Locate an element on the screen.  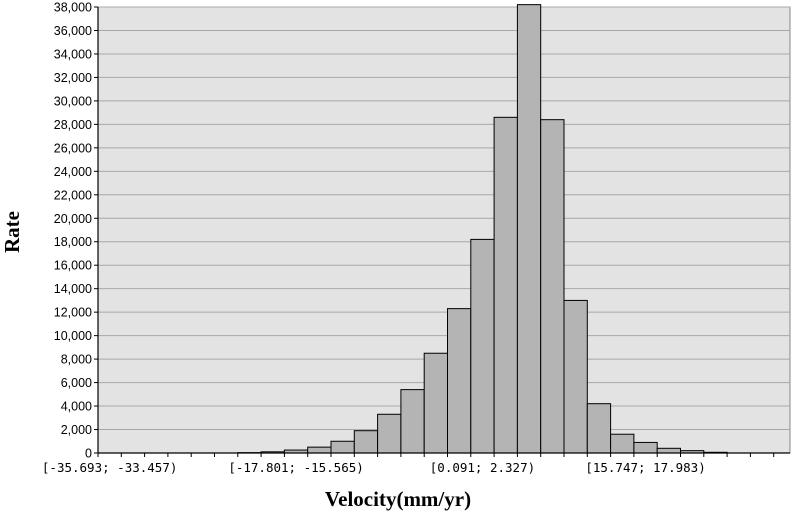
x-tick-label: [15.747; 17.983) is located at coordinates (645, 467).